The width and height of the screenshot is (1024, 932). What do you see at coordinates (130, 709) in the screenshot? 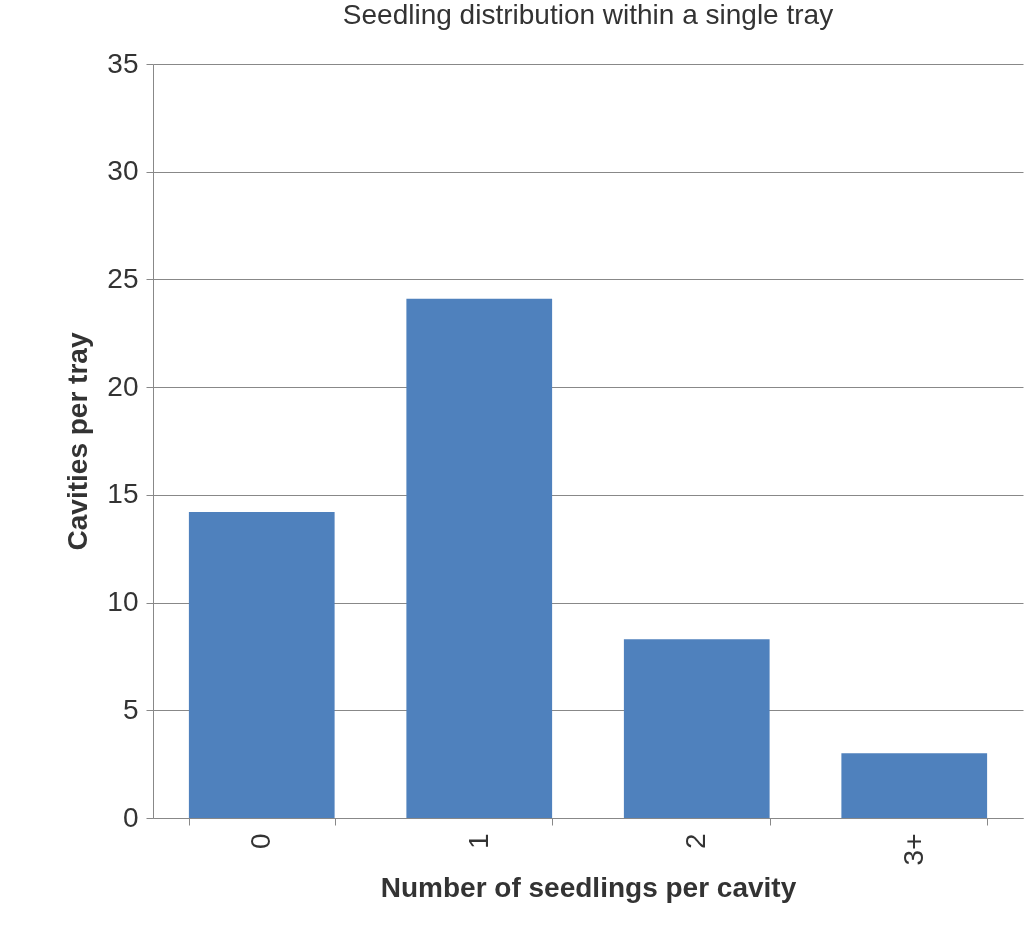
I see `y-tick-label: 5` at bounding box center [130, 709].